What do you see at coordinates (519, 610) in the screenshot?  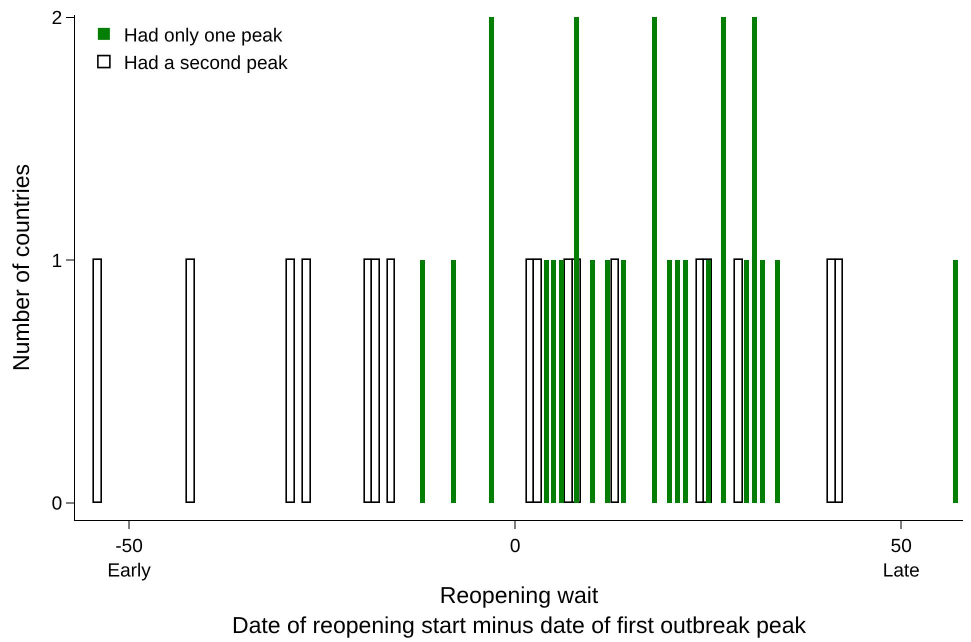 I see `x-axis-title: Reopening wait Date of reopening start minus date of first outbreak peak` at bounding box center [519, 610].